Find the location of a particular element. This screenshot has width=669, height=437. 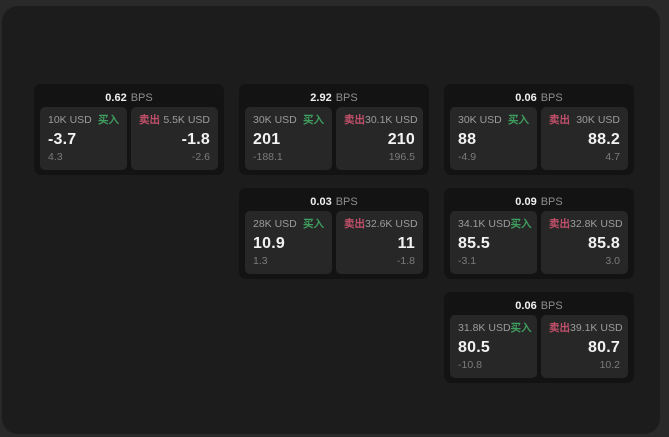

bps-value: 0.62 is located at coordinates (116, 98).